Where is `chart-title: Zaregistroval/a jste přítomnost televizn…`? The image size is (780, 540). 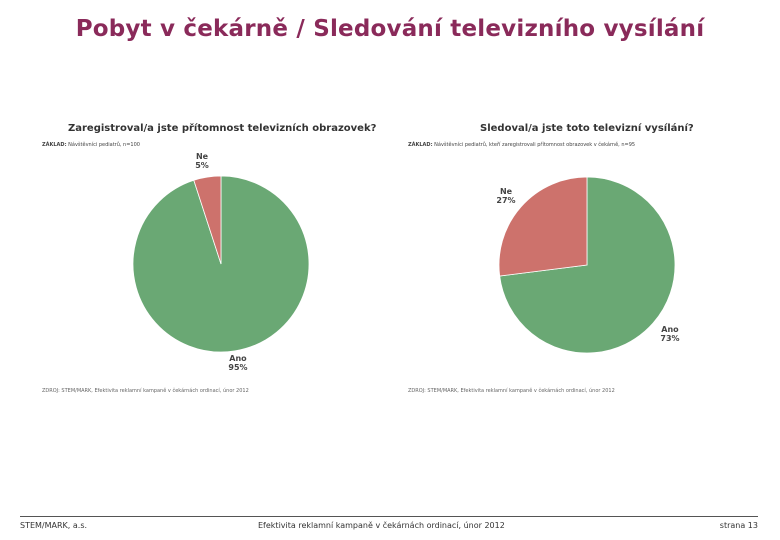
chart-title: Zaregistroval/a jste přítomnost televizn… is located at coordinates (222, 128).